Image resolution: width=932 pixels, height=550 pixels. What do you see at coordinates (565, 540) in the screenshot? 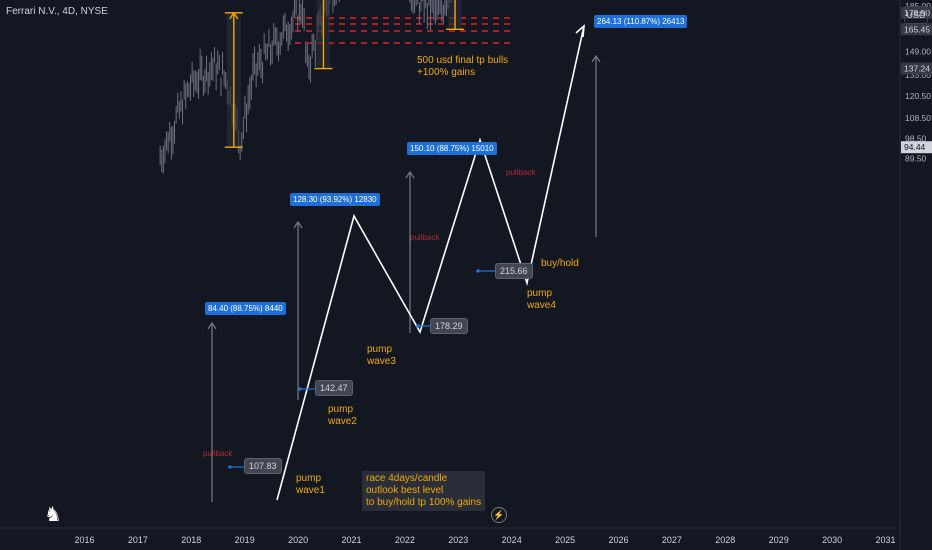
I see `x-tick-label: 2025` at bounding box center [565, 540].